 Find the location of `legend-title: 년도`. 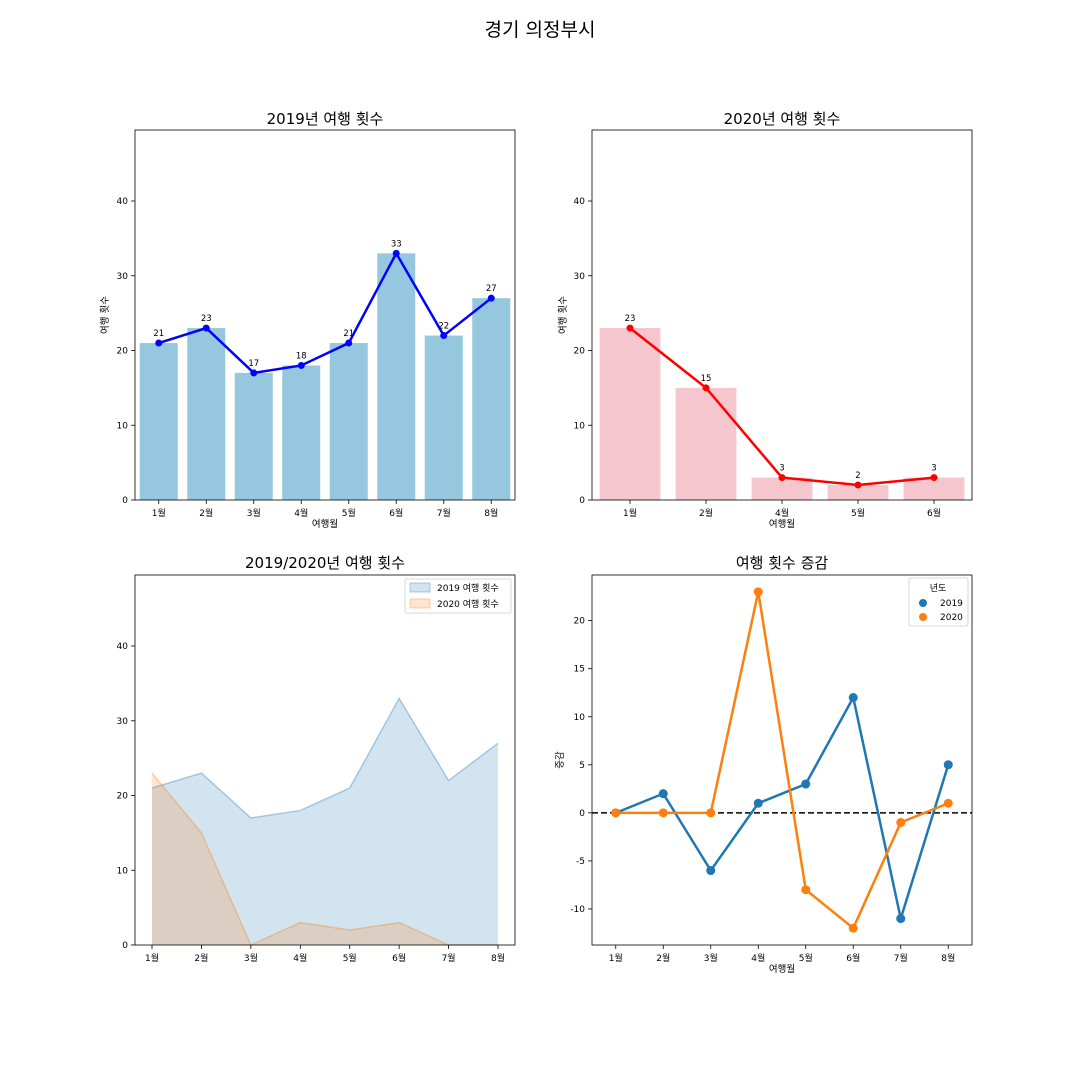

legend-title: 년도 is located at coordinates (938, 588).